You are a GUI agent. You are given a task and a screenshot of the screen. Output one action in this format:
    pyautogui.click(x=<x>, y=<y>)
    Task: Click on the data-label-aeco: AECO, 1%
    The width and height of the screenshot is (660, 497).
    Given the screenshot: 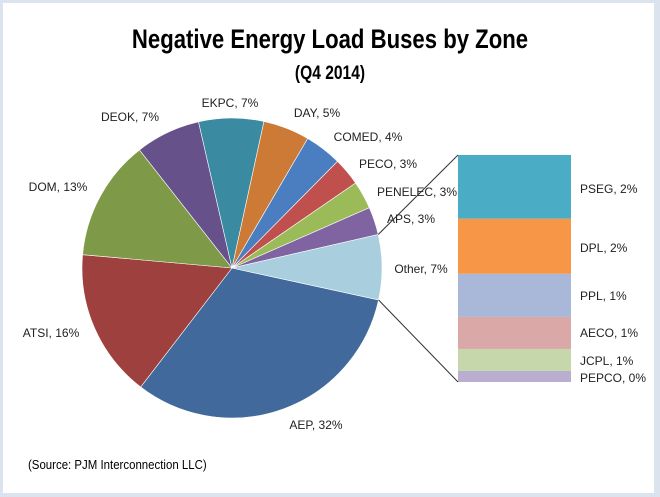 What is the action you would take?
    pyautogui.click(x=609, y=333)
    